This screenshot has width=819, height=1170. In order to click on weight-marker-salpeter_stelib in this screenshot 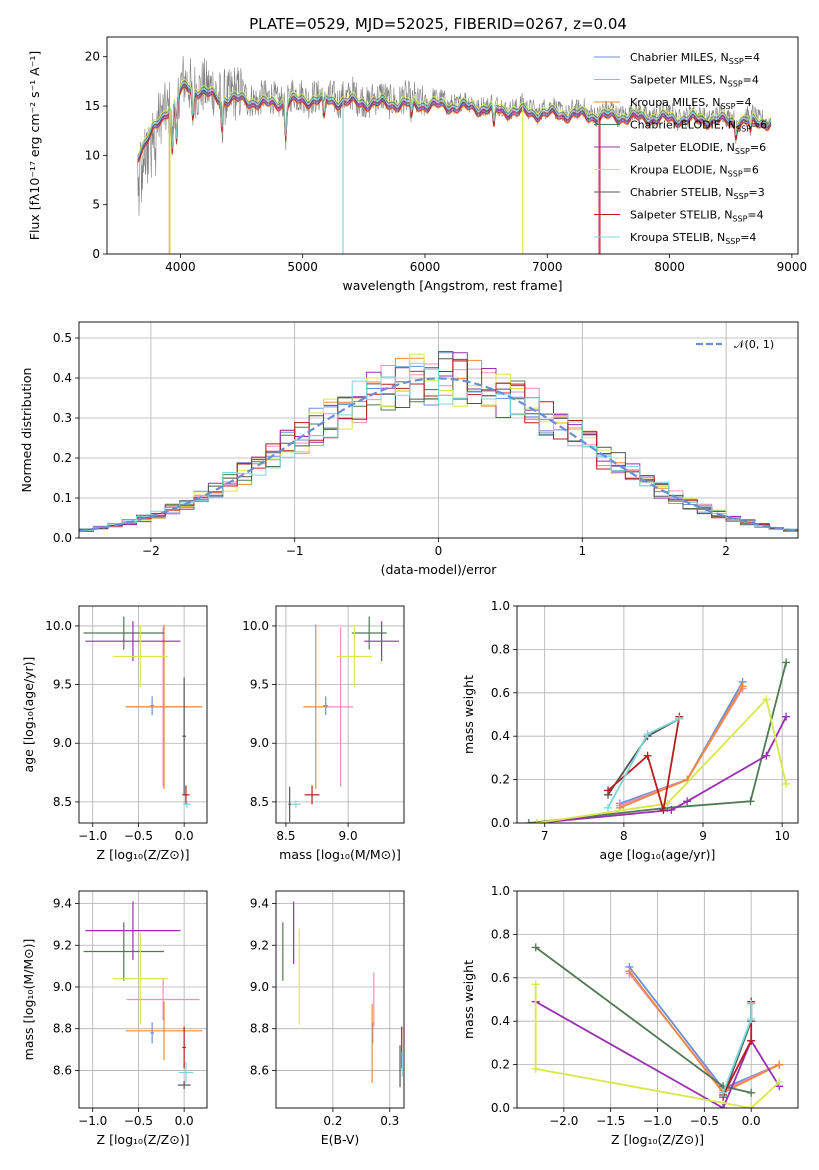, I will do `click(751, 1040)`.